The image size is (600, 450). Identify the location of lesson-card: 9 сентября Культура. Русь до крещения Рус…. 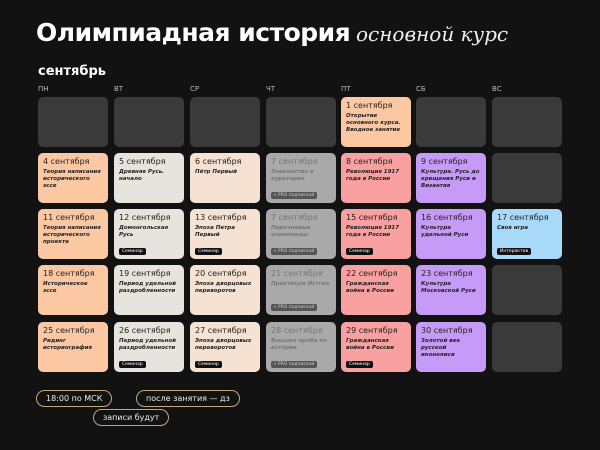
(451, 178).